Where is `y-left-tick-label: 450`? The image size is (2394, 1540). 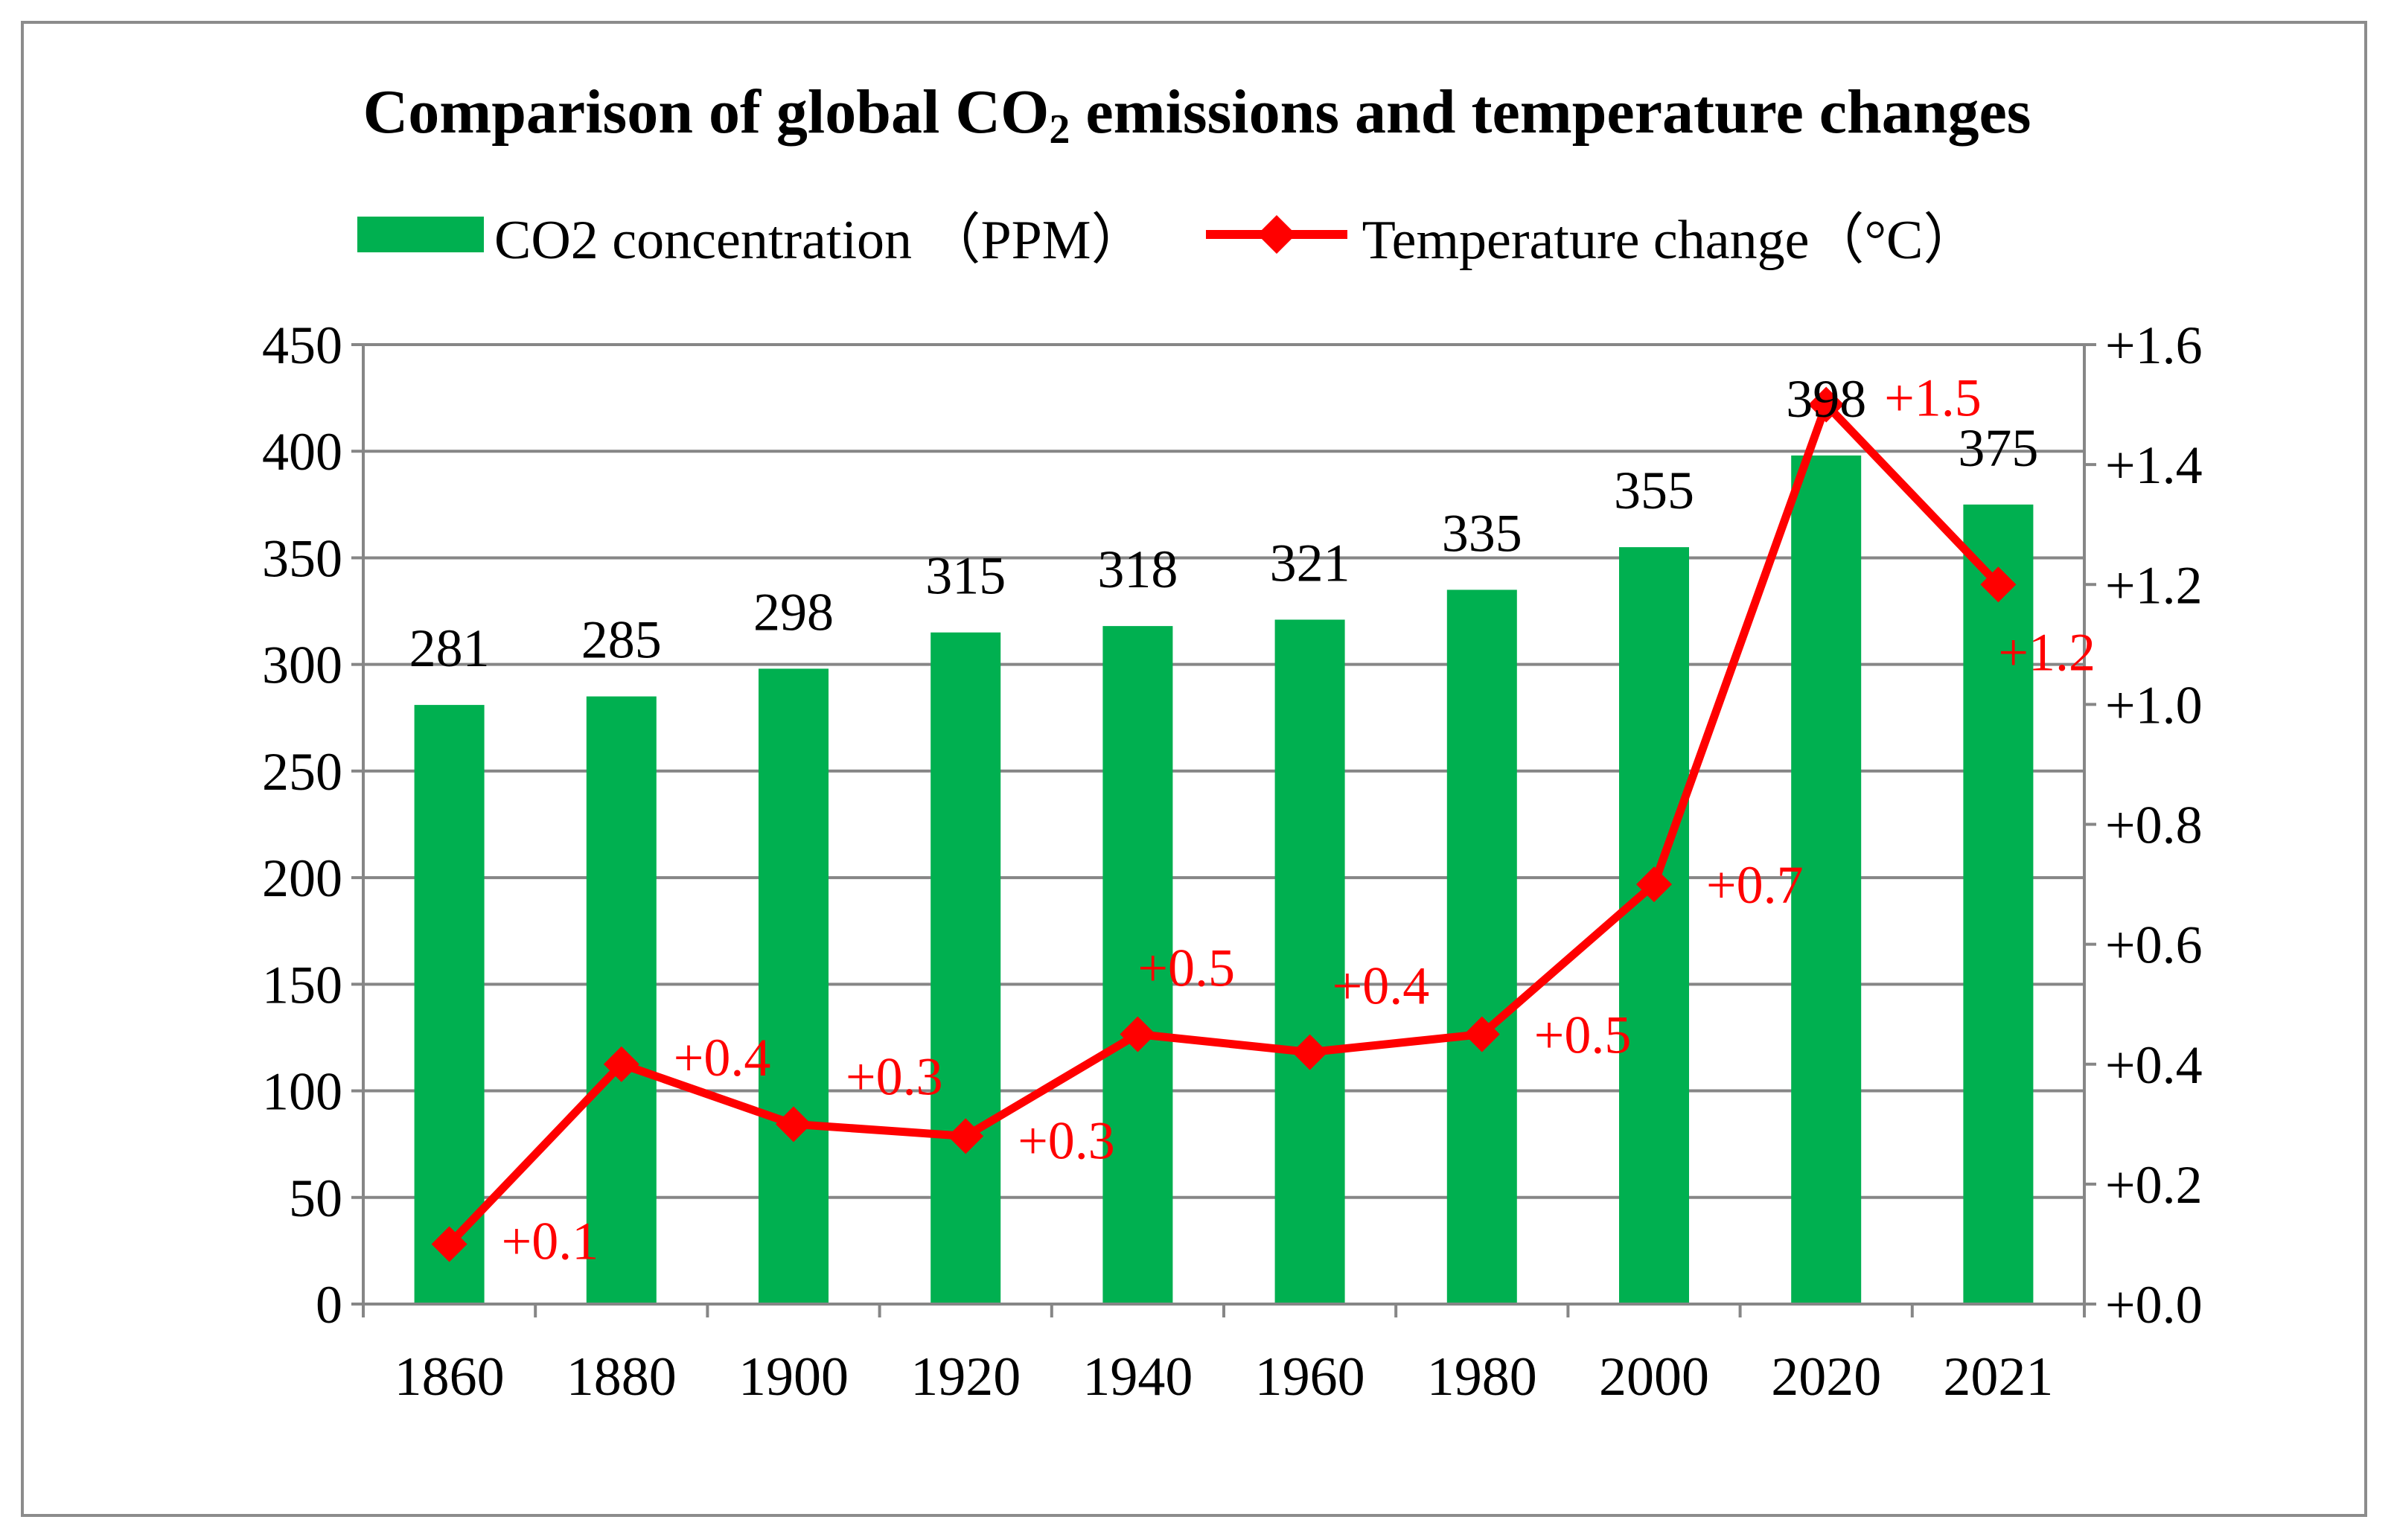
y-left-tick-label: 450 is located at coordinates (302, 345).